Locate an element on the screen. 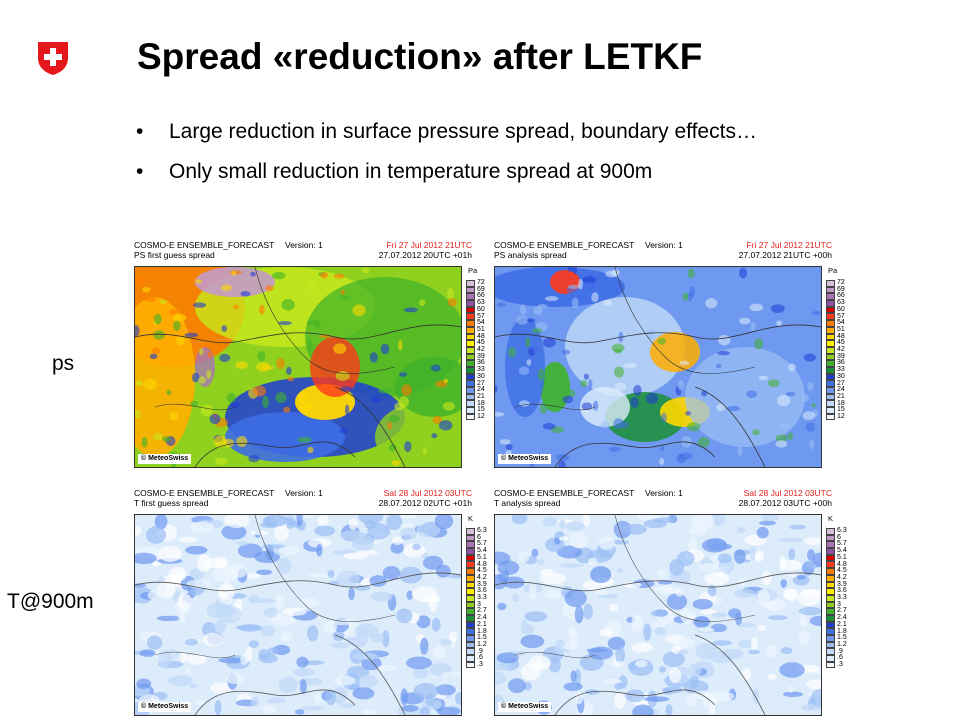  colorbar-tick-label: .9 is located at coordinates (840, 651).